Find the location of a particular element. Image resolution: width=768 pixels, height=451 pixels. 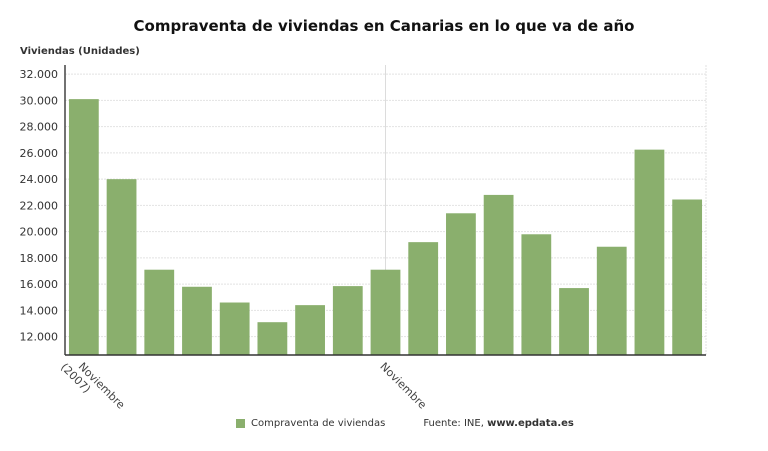

y-tick-label: 24.000 is located at coordinates (39, 179).